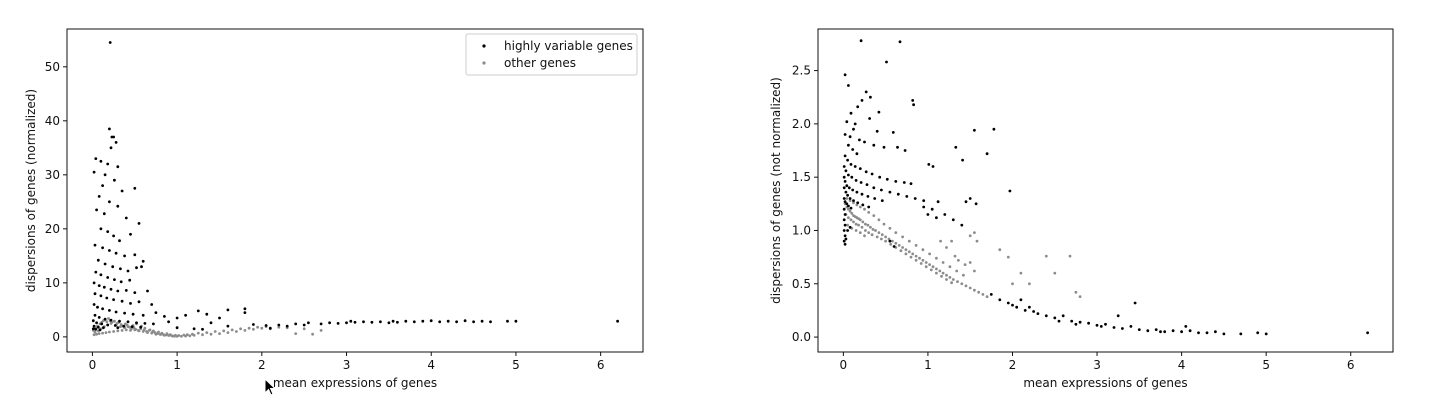 The image size is (1433, 407). I want to click on y-tick-label: 40, so click(52, 121).